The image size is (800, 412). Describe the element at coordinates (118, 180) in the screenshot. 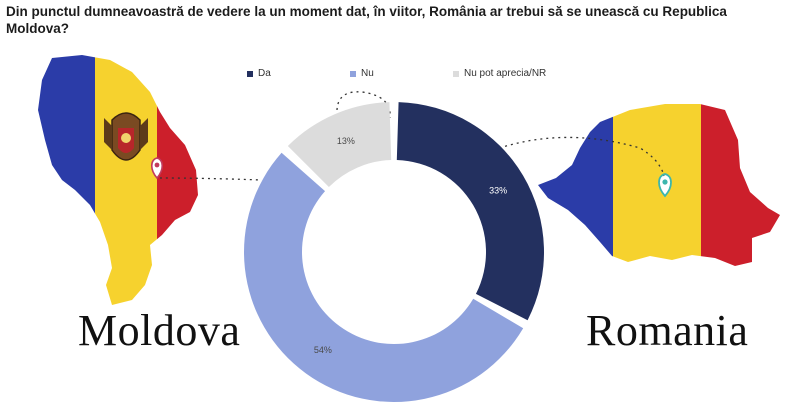

I see `moldova-map` at that location.